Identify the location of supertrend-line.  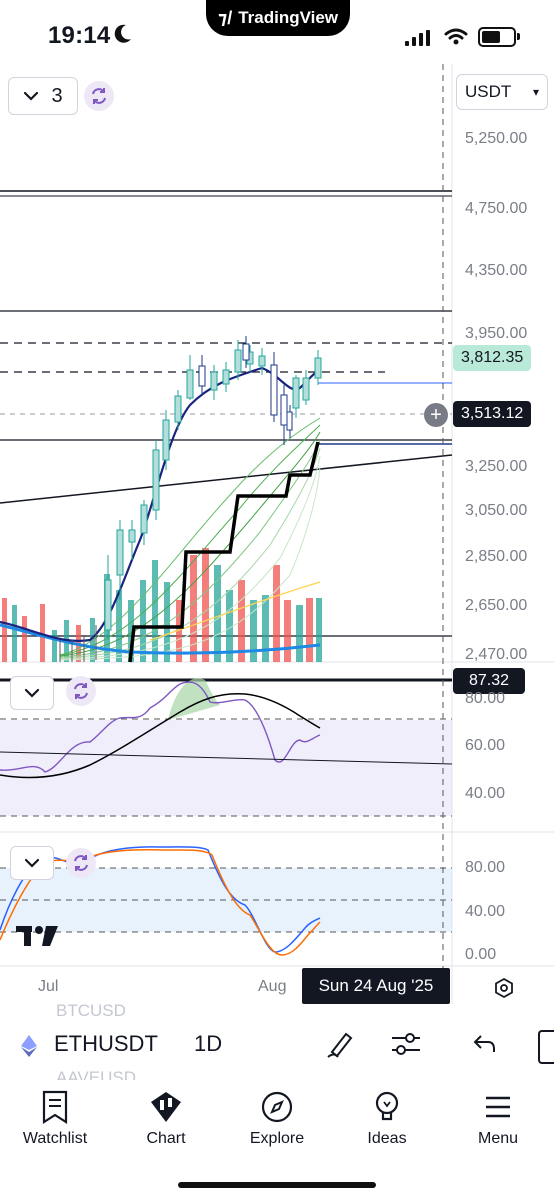
(224, 552).